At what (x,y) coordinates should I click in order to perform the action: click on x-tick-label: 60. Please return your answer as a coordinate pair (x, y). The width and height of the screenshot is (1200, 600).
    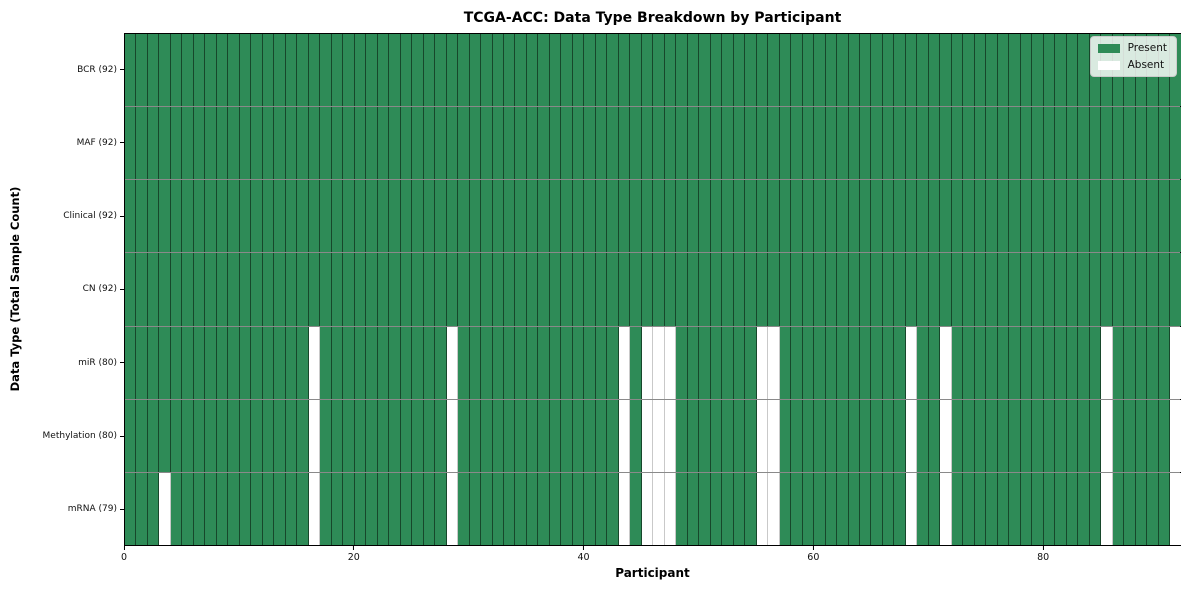
    Looking at the image, I should click on (813, 557).